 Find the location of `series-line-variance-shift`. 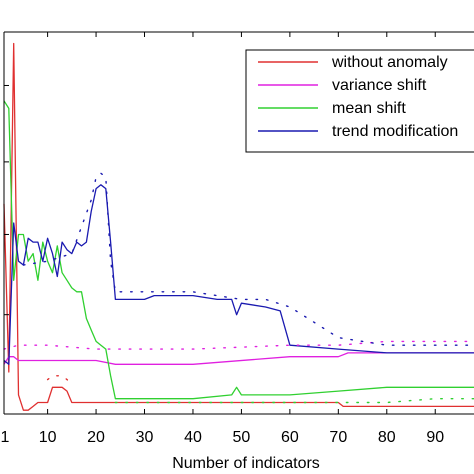

series-line-variance-shift is located at coordinates (238, 358).